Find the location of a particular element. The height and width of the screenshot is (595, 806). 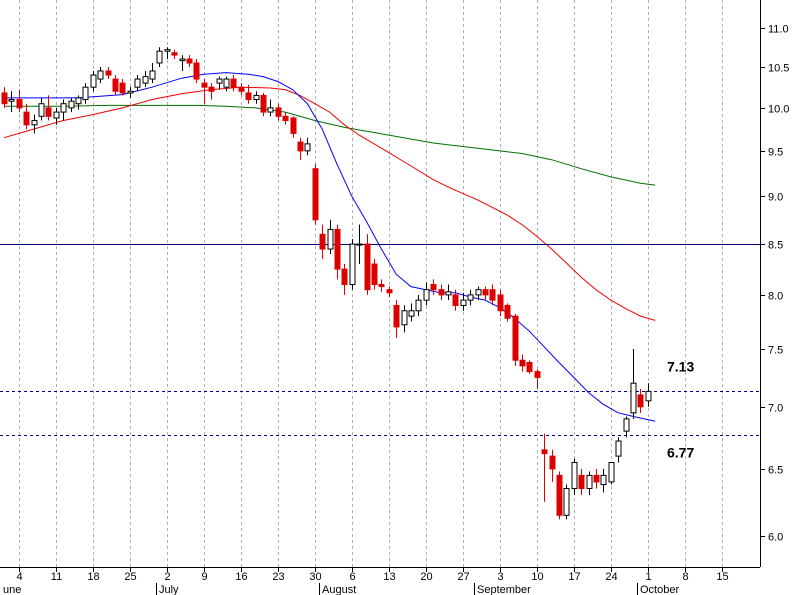

y-tick-label: 7.5 is located at coordinates (775, 351).